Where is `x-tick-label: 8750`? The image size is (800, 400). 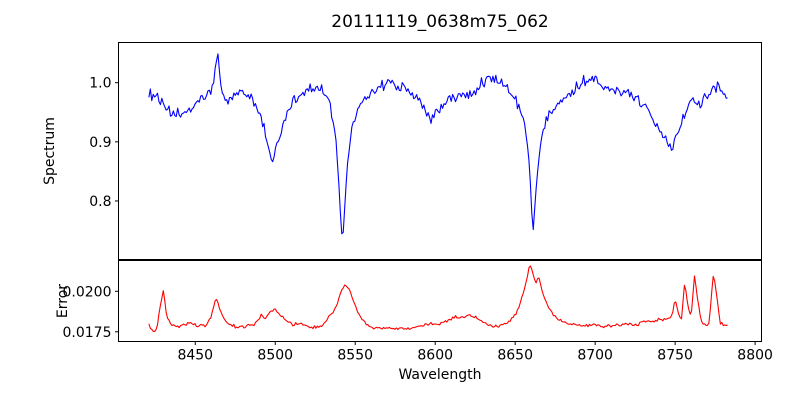
x-tick-label: 8750 is located at coordinates (675, 356).